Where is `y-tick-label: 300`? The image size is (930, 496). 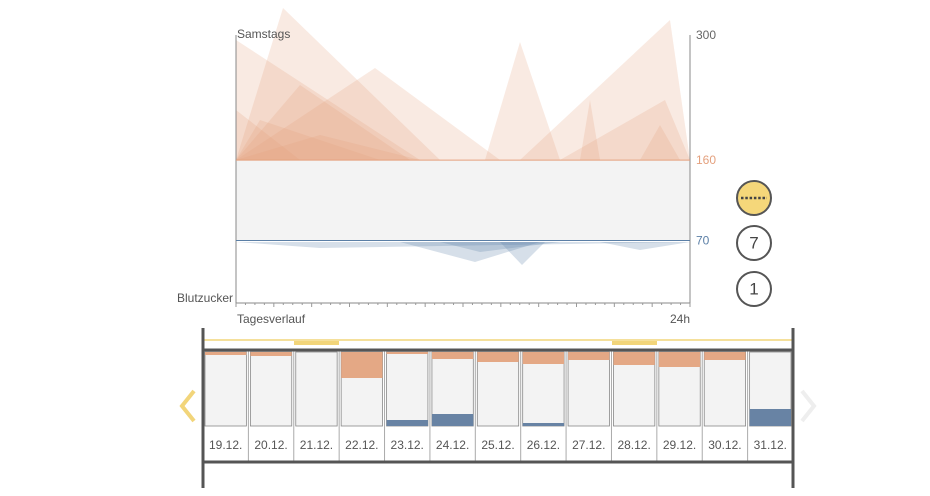
y-tick-label: 300 is located at coordinates (706, 35).